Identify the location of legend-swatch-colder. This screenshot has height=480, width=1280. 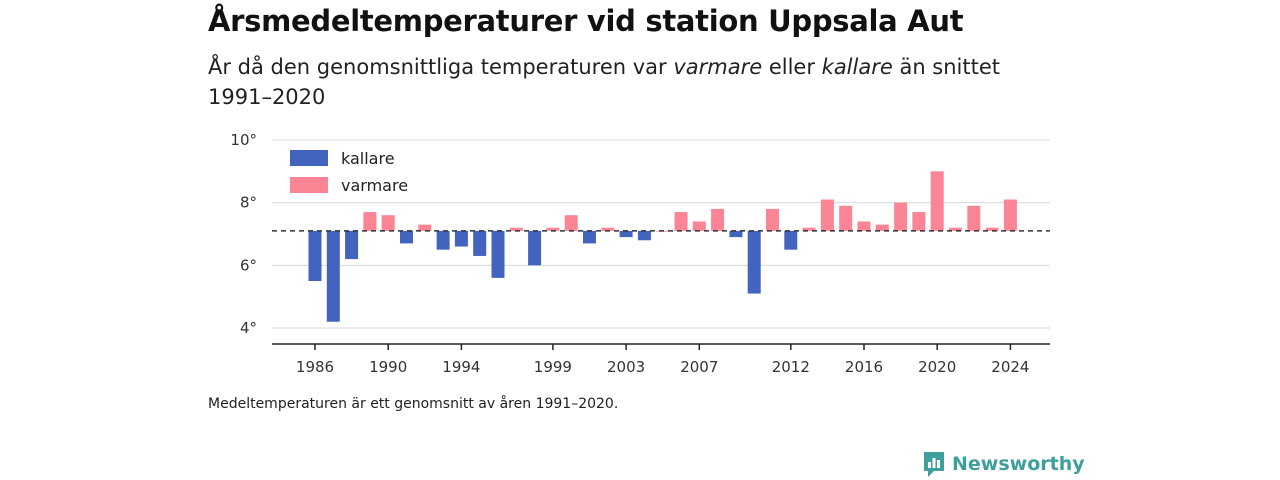
(309, 158).